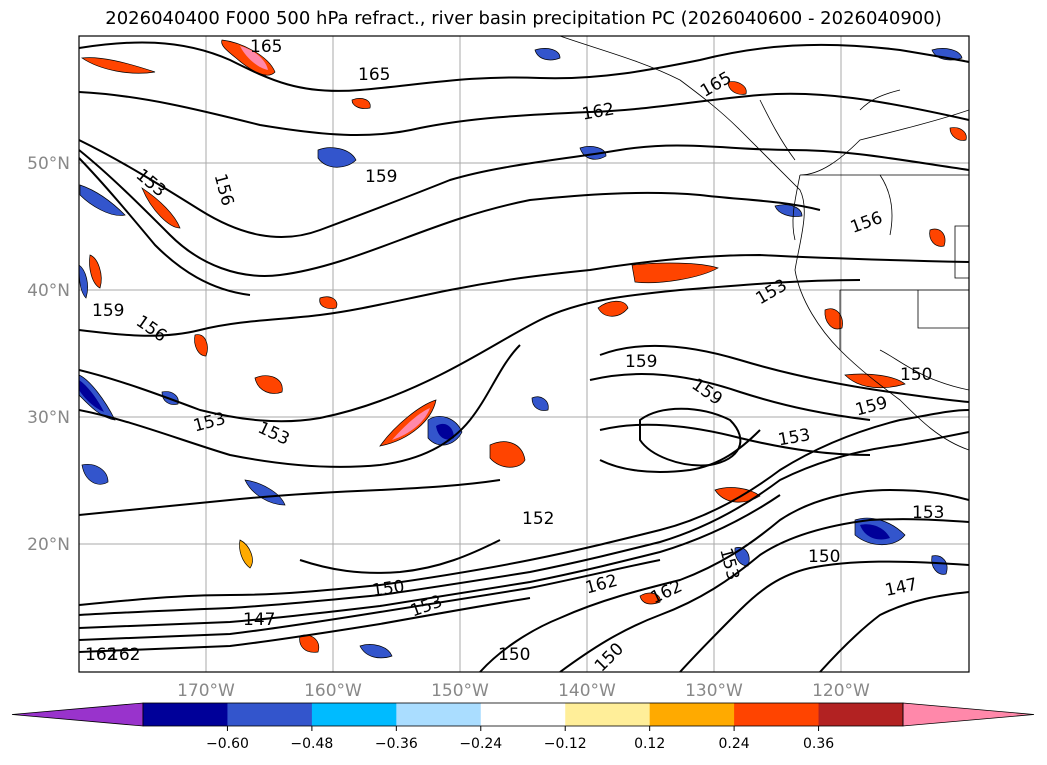 This screenshot has height=765, width=1047. What do you see at coordinates (77, 714) in the screenshot?
I see `colorbar-extend-low` at bounding box center [77, 714].